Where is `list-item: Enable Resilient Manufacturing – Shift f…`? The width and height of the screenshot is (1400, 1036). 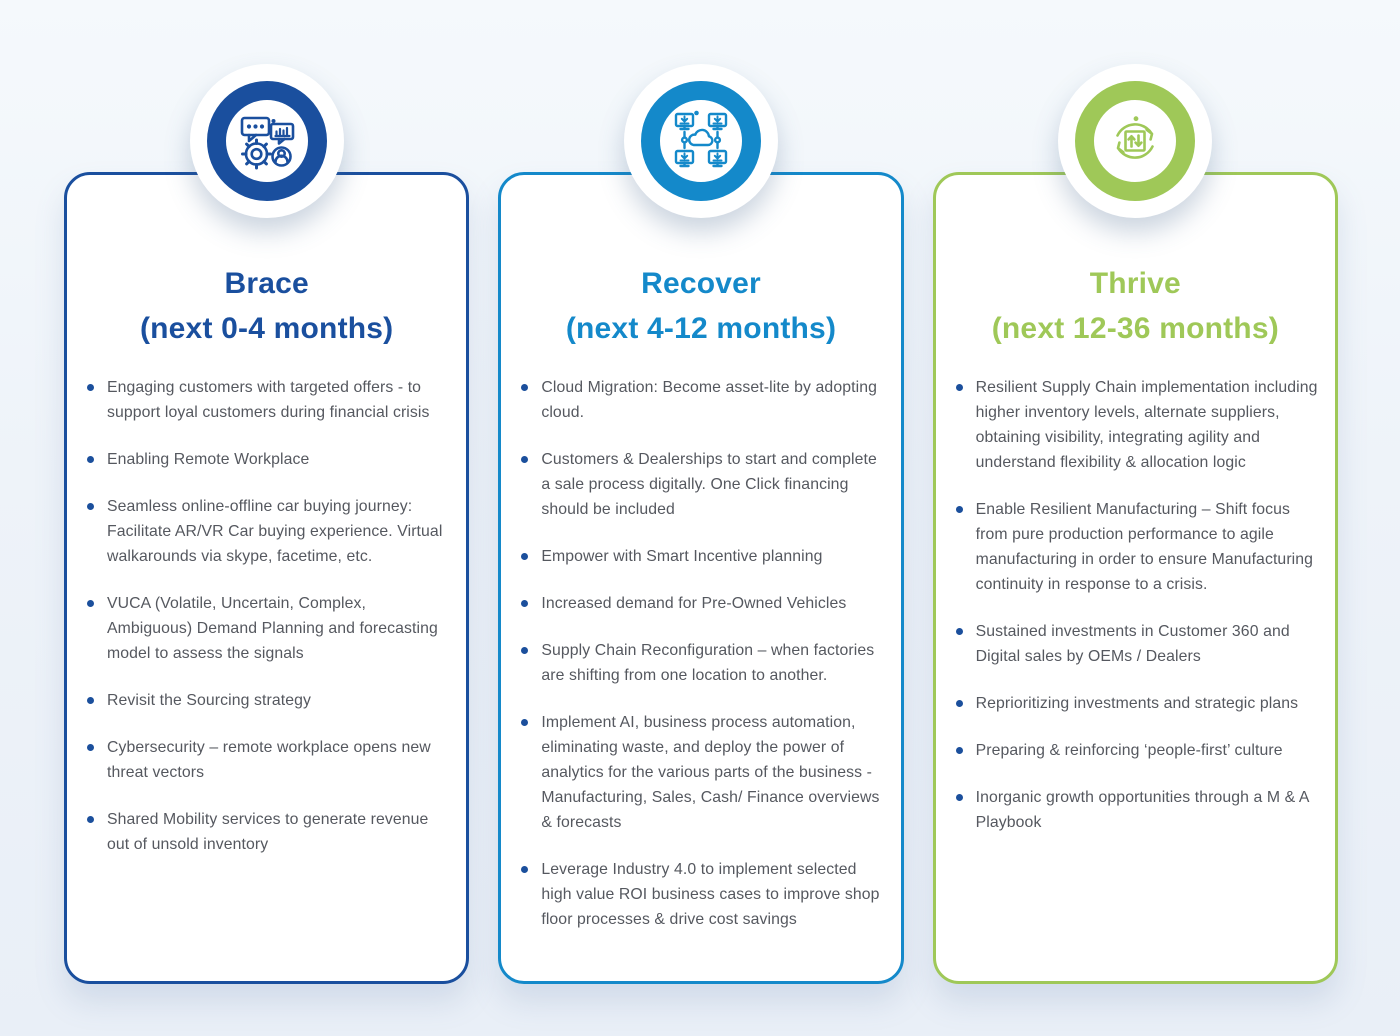
list-item: Enable Resilient Manufacturing – Shift f… is located at coordinates (1137, 547).